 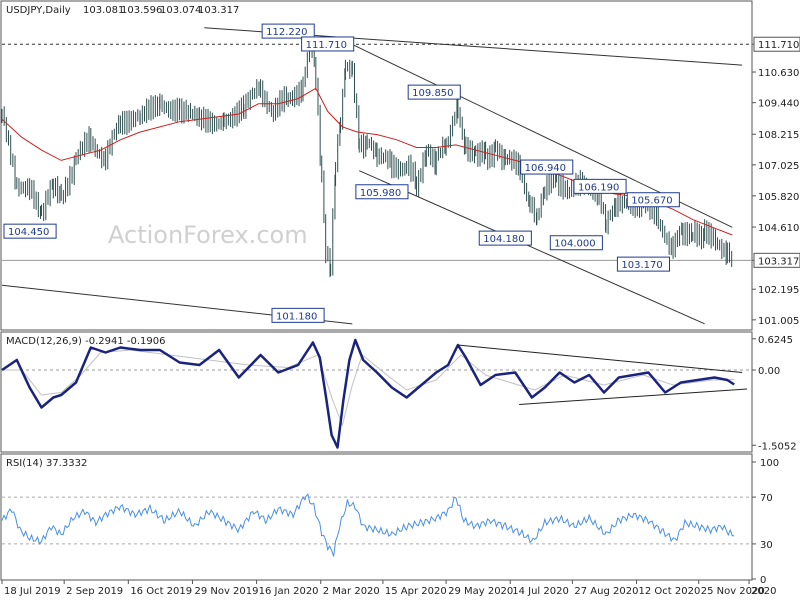 What do you see at coordinates (208, 235) in the screenshot?
I see `watermark: ActionForex.com` at bounding box center [208, 235].